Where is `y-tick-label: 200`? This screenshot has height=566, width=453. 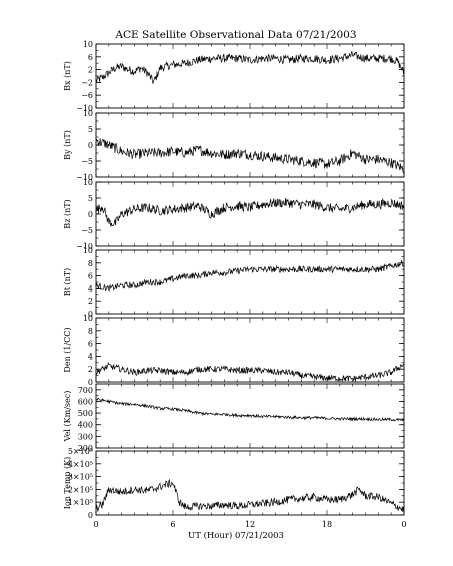
y-tick-label: 200 is located at coordinates (85, 448).